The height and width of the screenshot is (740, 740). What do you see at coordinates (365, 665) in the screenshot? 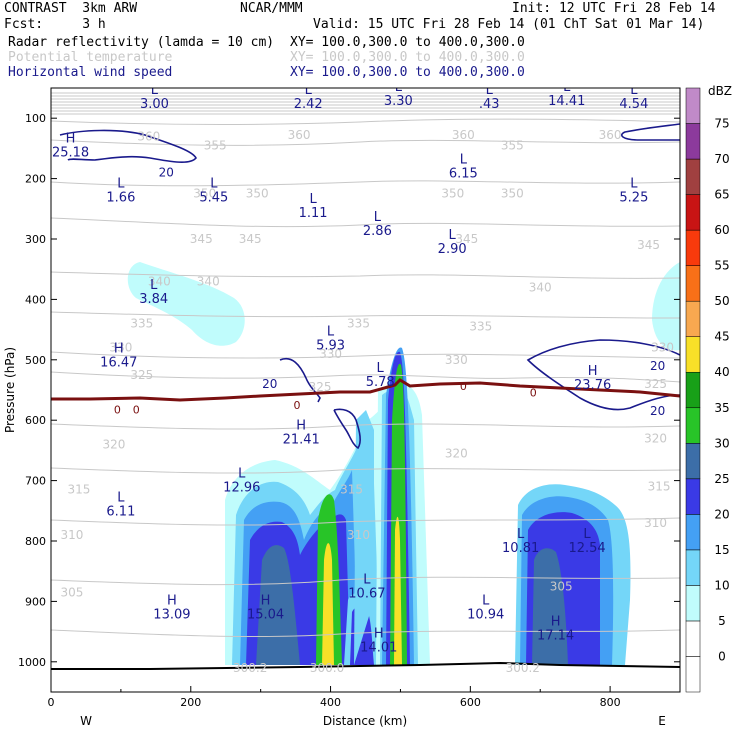
I see `terrain-line` at bounding box center [365, 665].